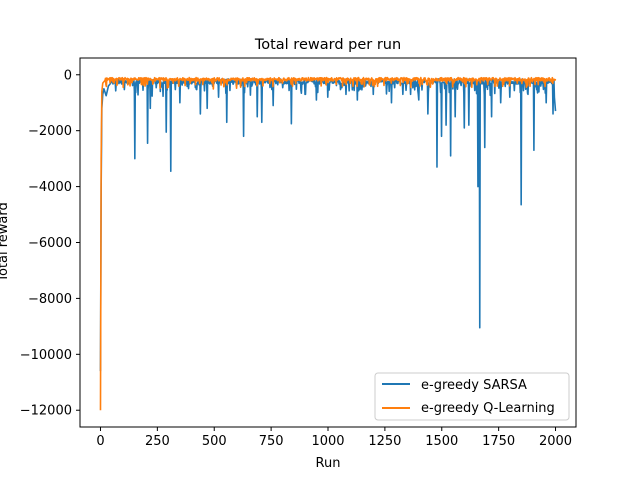 This screenshot has height=480, width=640. I want to click on x-axis: 0 250 500 750 1000 1250 1500 1750 2000, so click(334, 438).